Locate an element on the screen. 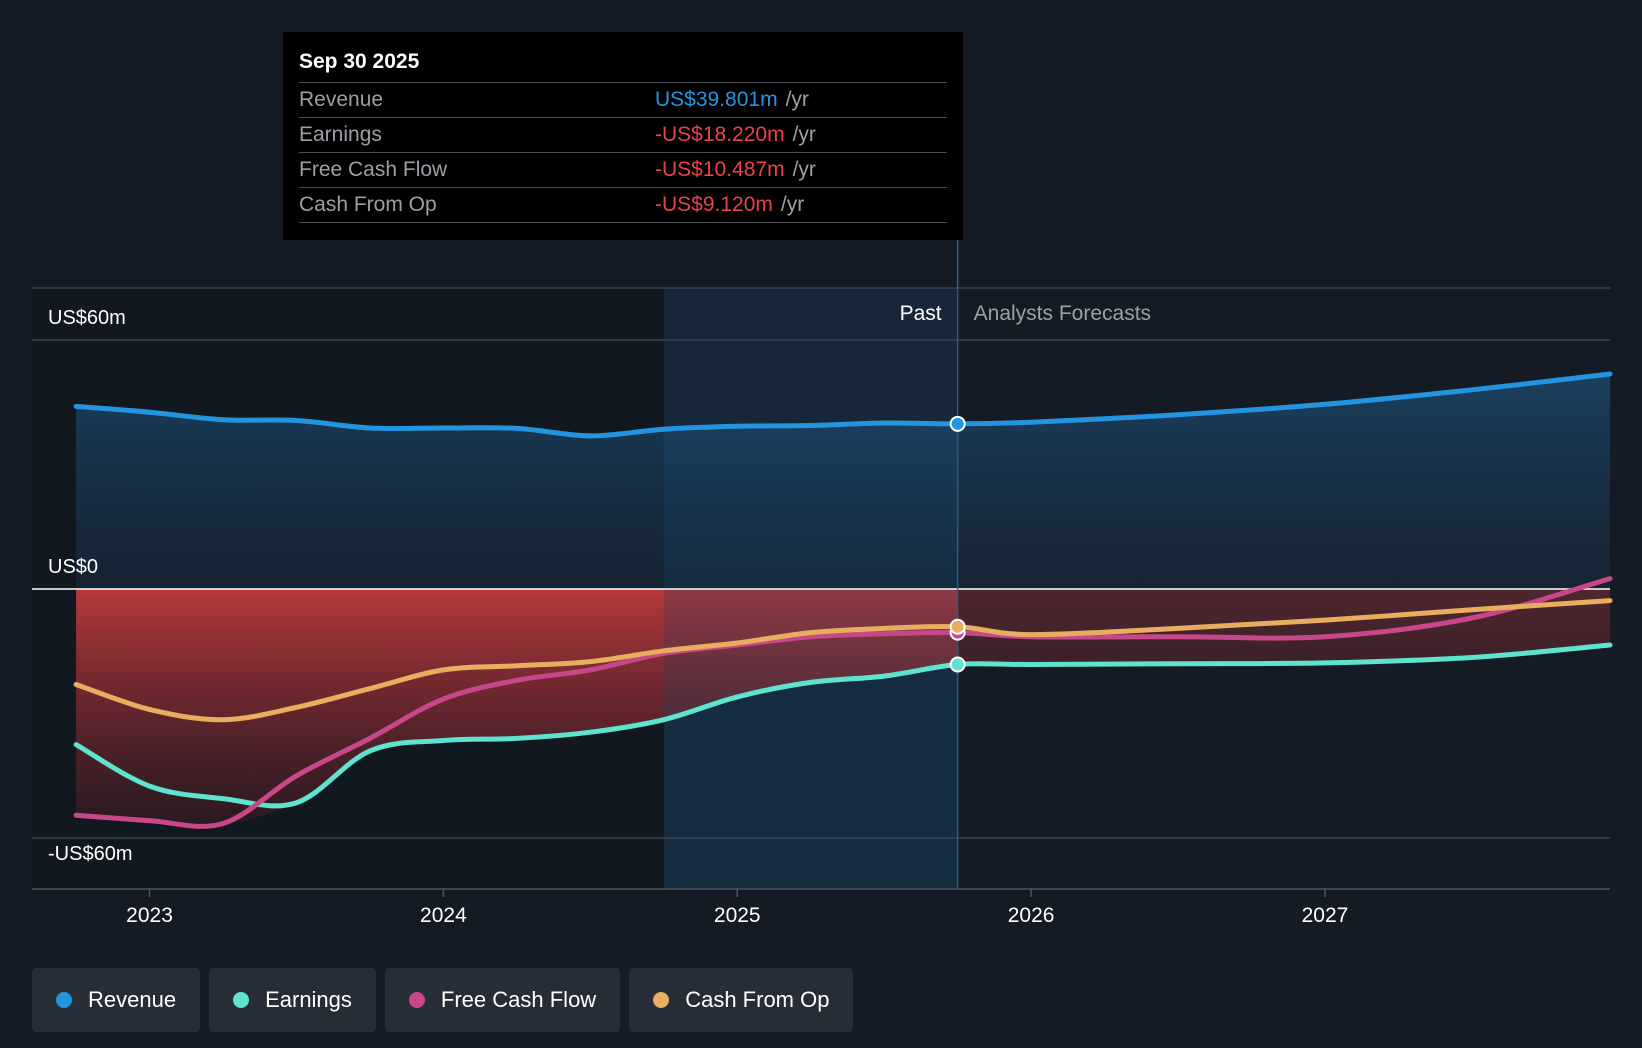 This screenshot has height=1048, width=1642. legend-label: Revenue is located at coordinates (132, 999).